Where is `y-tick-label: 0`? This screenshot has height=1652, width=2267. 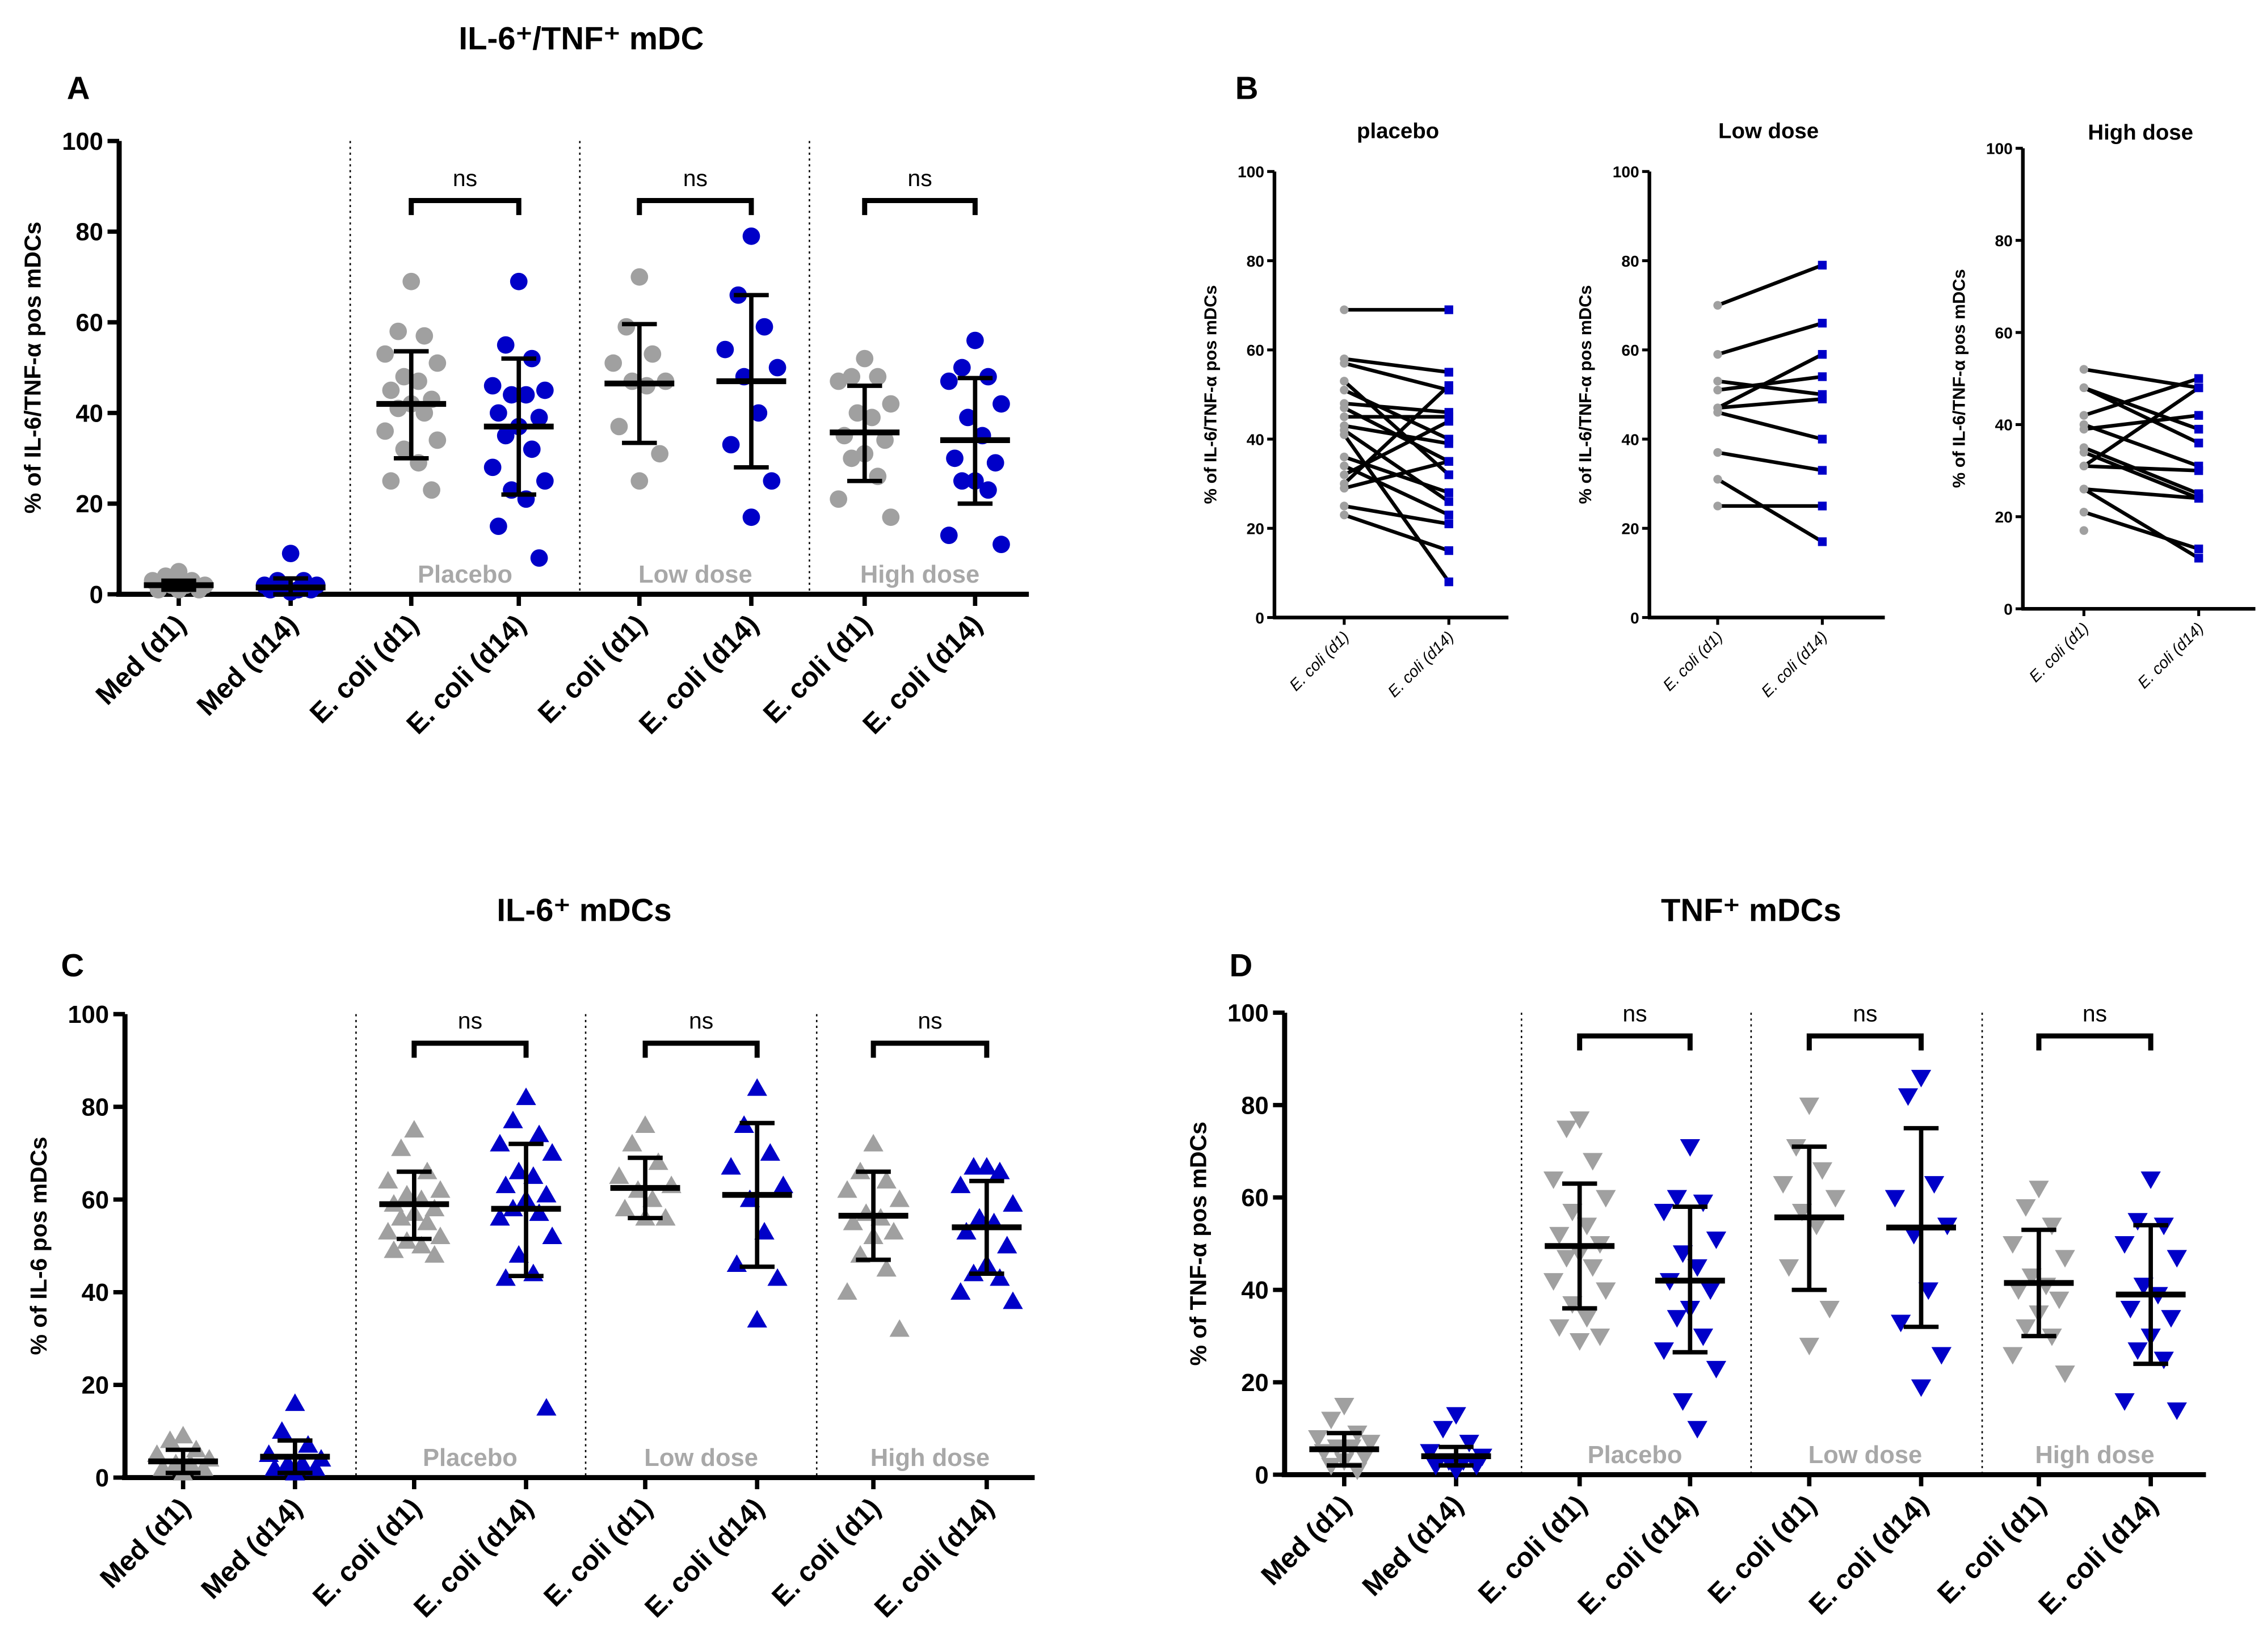 y-tick-label: 0 is located at coordinates (2008, 609).